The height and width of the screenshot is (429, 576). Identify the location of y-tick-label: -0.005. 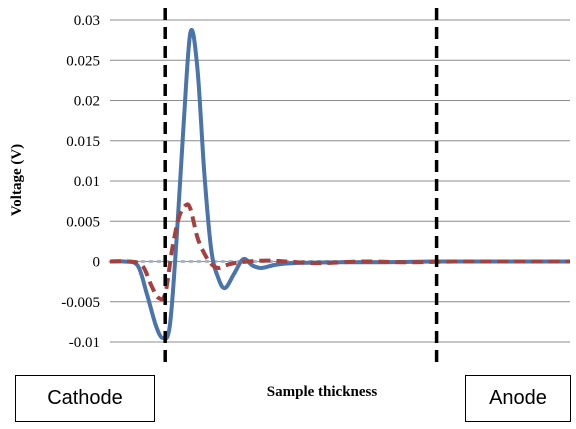
(80, 303).